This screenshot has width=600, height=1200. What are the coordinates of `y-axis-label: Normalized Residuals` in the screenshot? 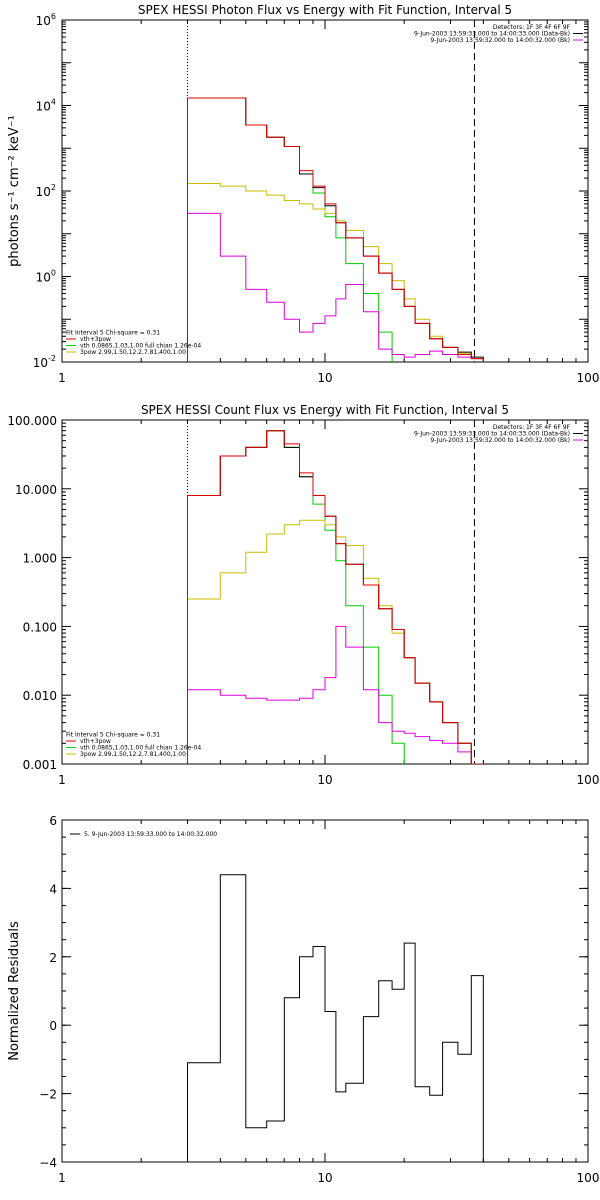 It's located at (14, 991).